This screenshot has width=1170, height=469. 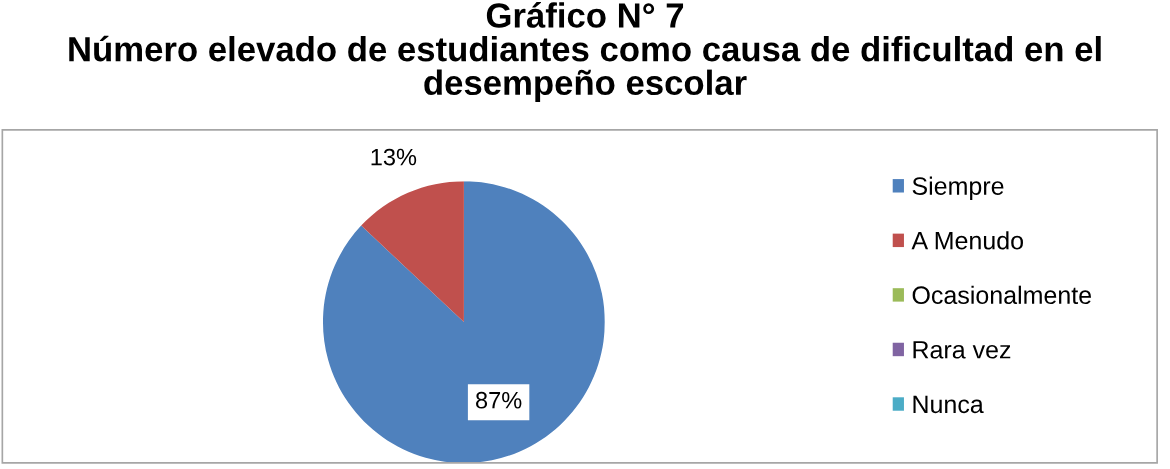 I want to click on data-label: 87%, so click(x=499, y=400).